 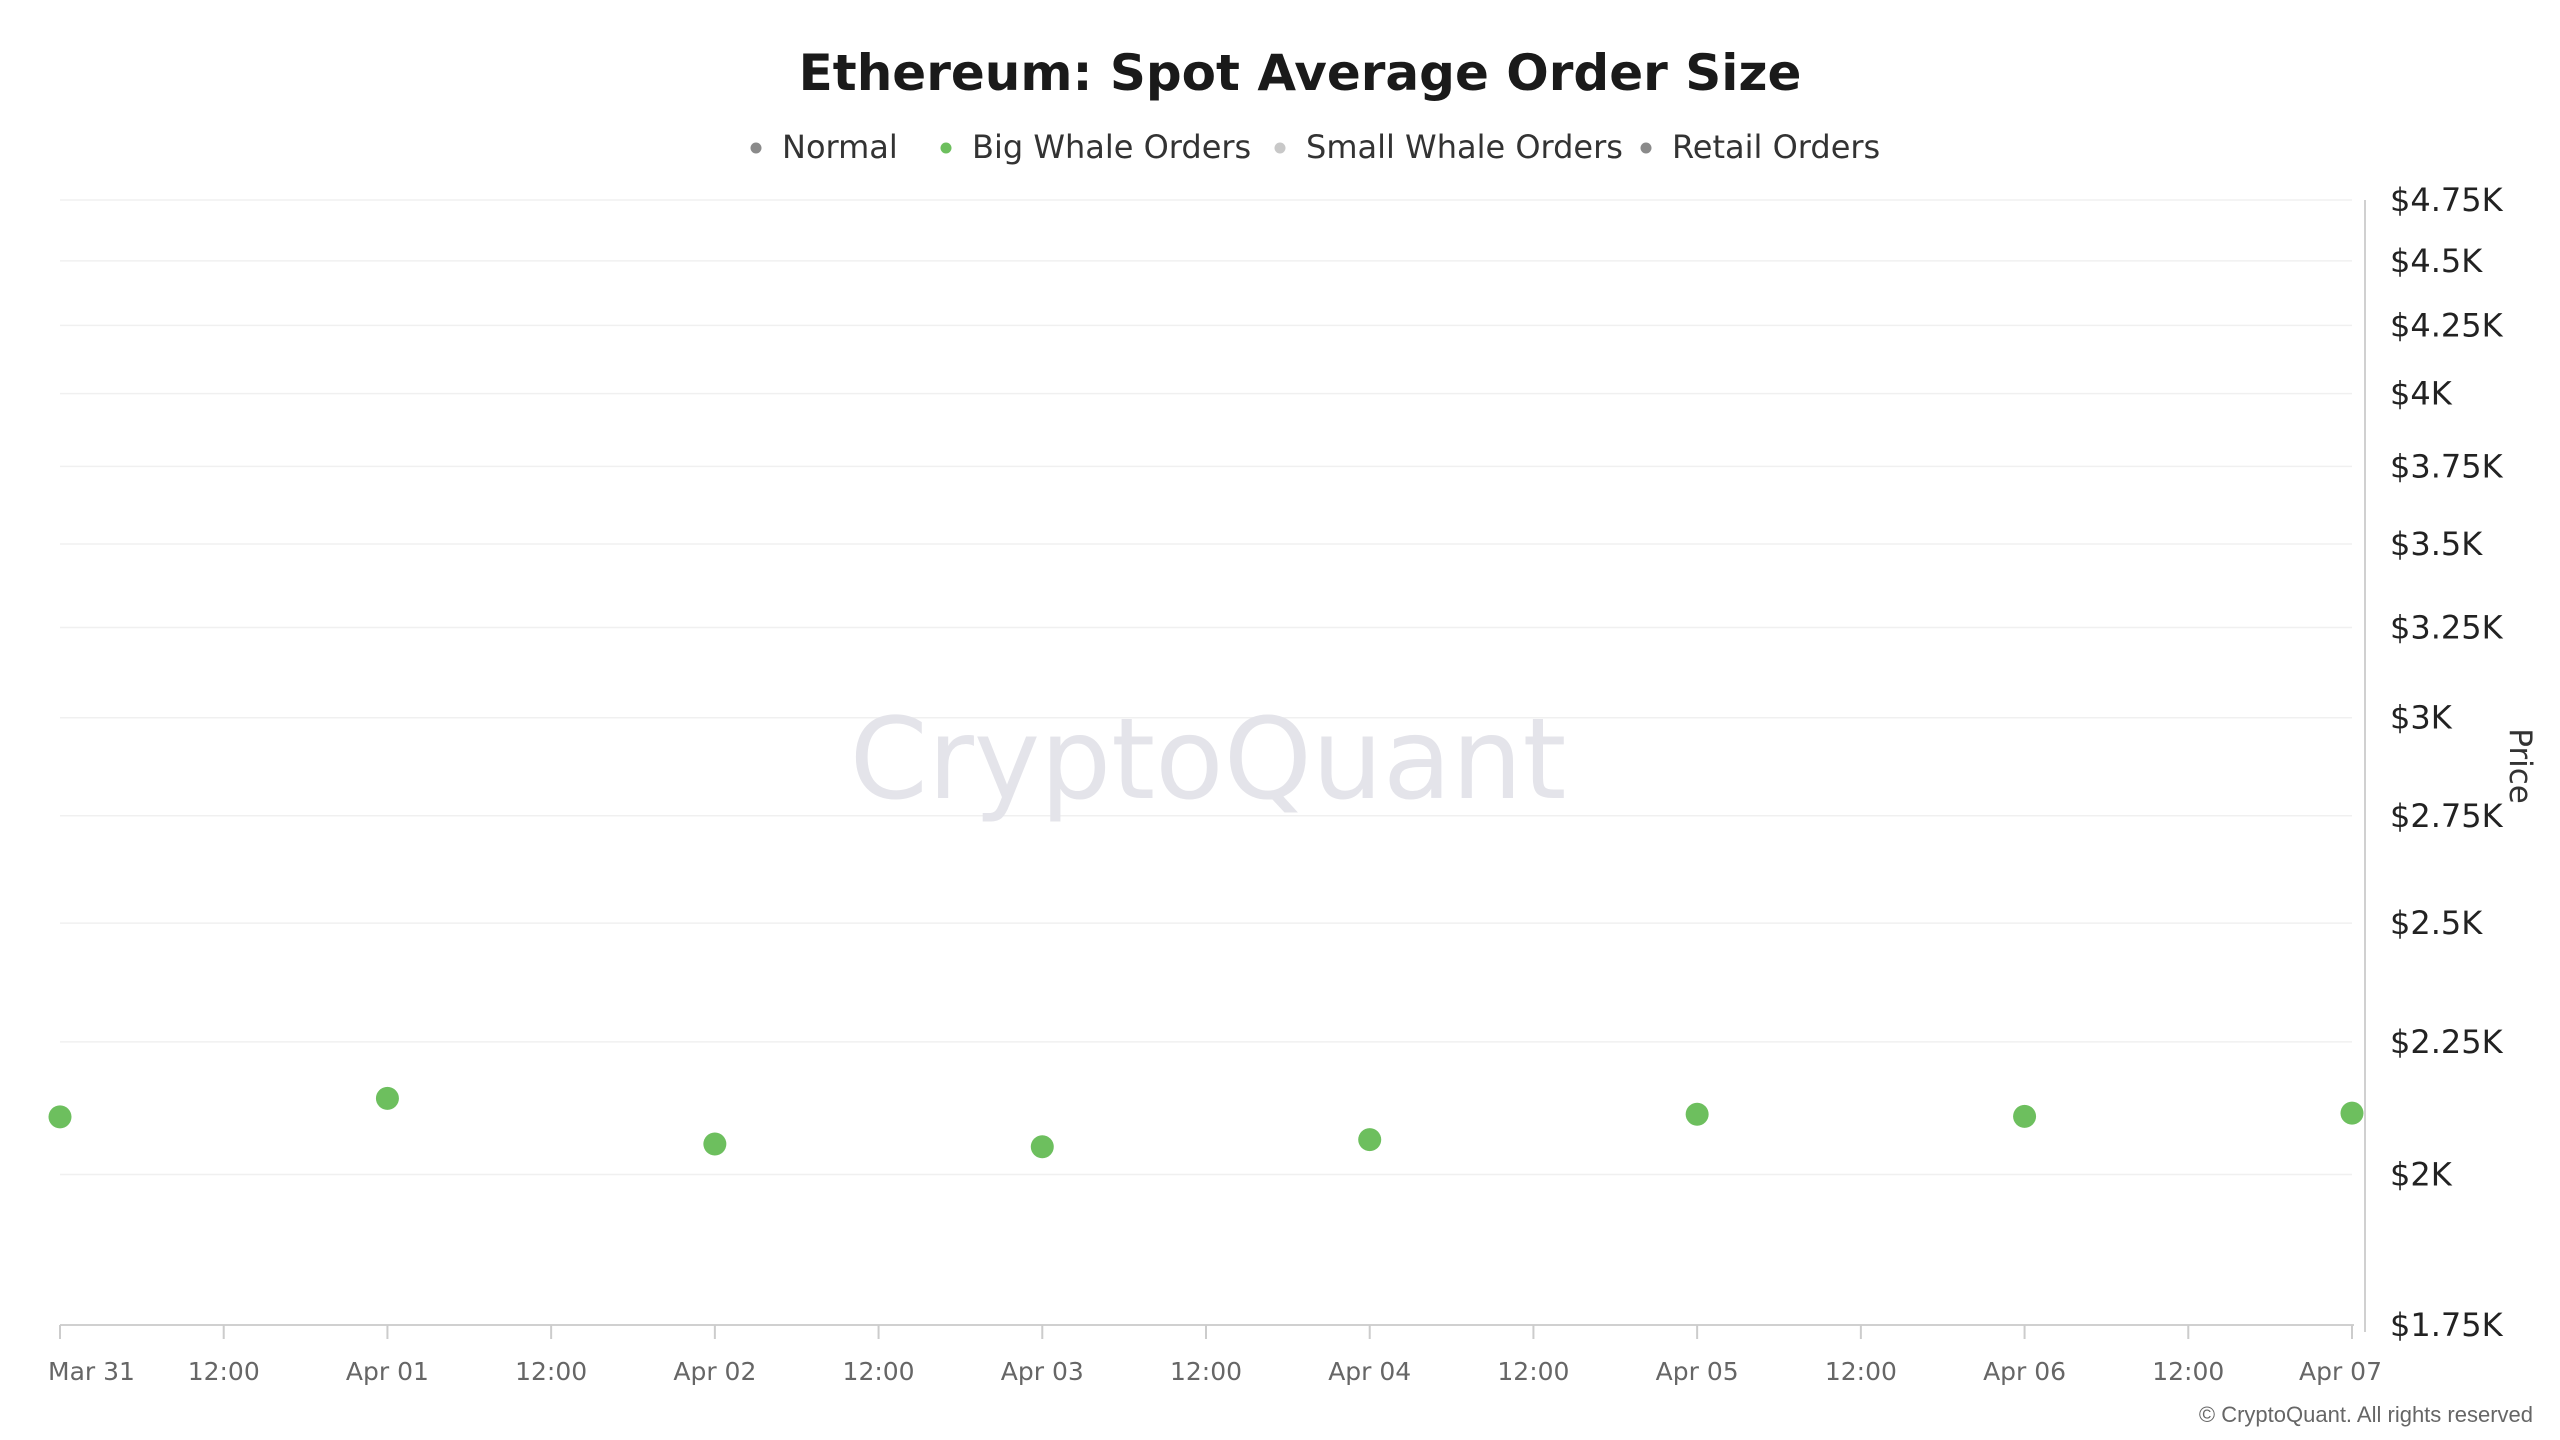 I want to click on legend-item-big-whale-orders: Big Whale Orders, so click(x=1096, y=147).